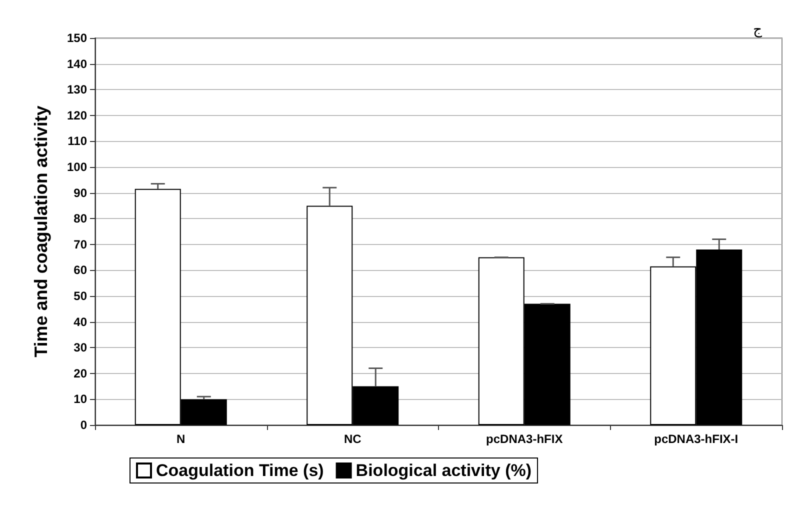  I want to click on x-tick-label: pcDNA3-hFIX, so click(524, 439).